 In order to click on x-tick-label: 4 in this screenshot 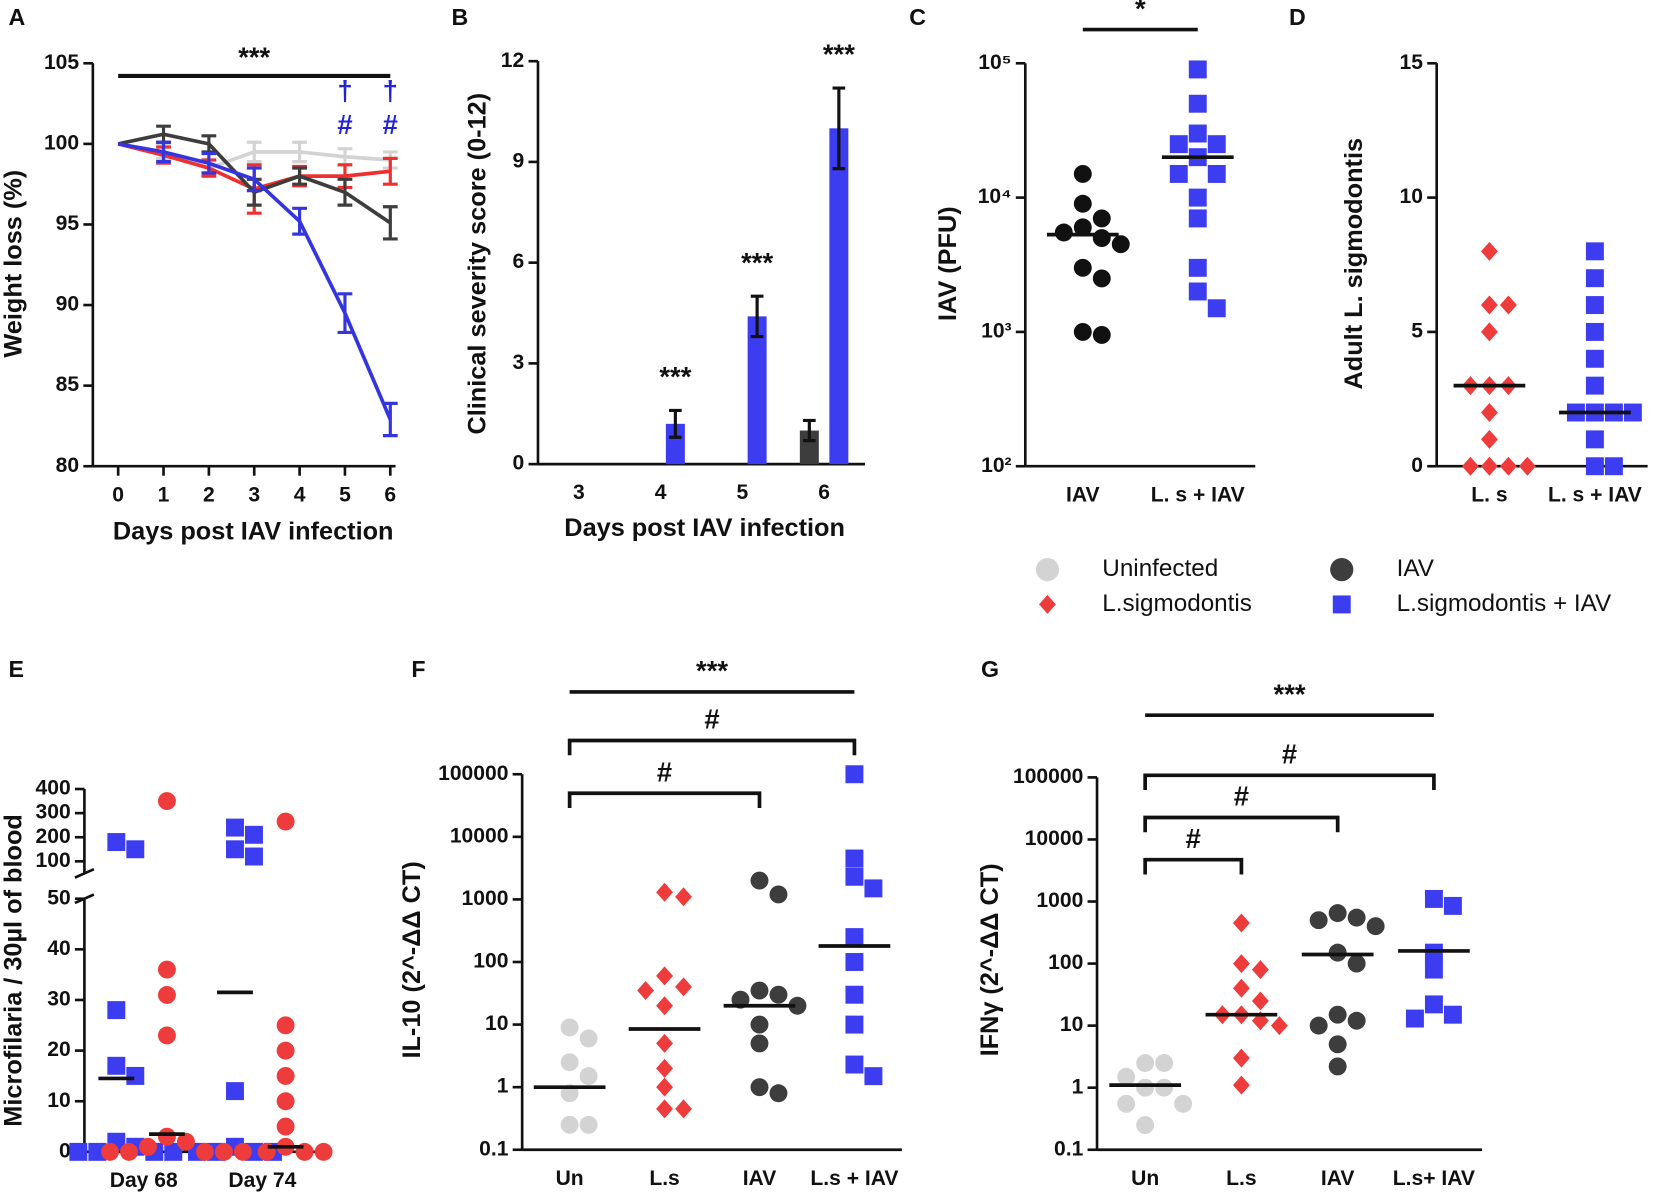, I will do `click(300, 494)`.